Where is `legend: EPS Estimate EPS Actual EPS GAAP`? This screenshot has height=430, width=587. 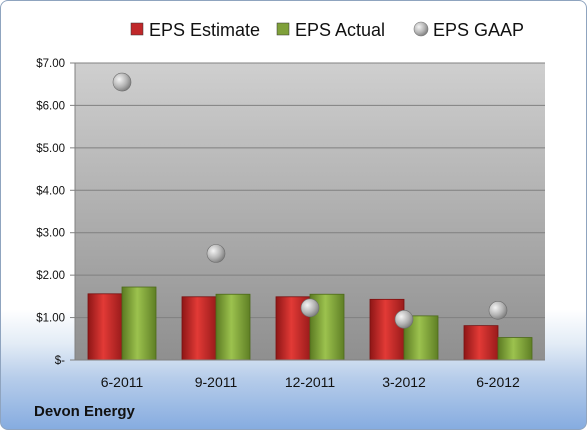 legend: EPS Estimate EPS Actual EPS GAAP is located at coordinates (327, 30).